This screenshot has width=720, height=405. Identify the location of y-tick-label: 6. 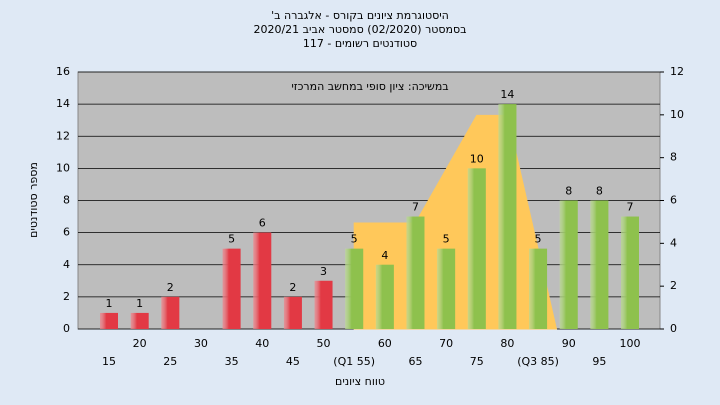
(66, 232).